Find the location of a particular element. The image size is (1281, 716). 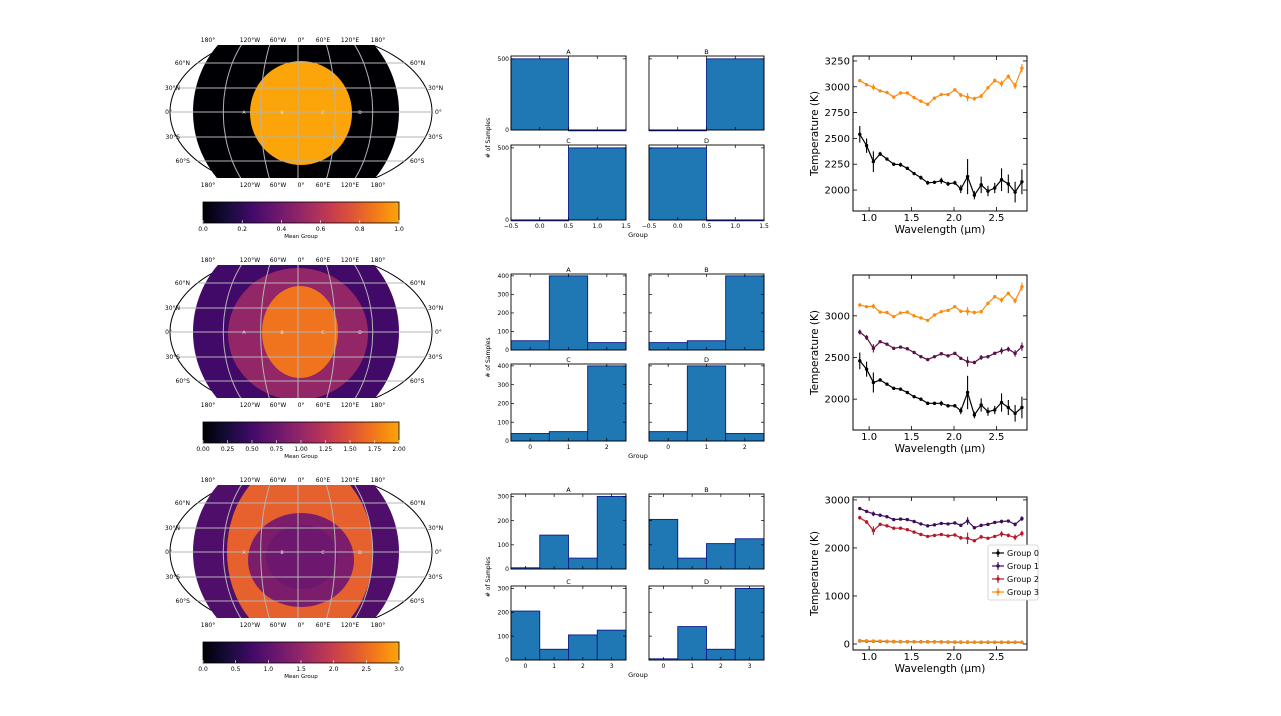

histogram-axes-frame is located at coordinates (568, 623).